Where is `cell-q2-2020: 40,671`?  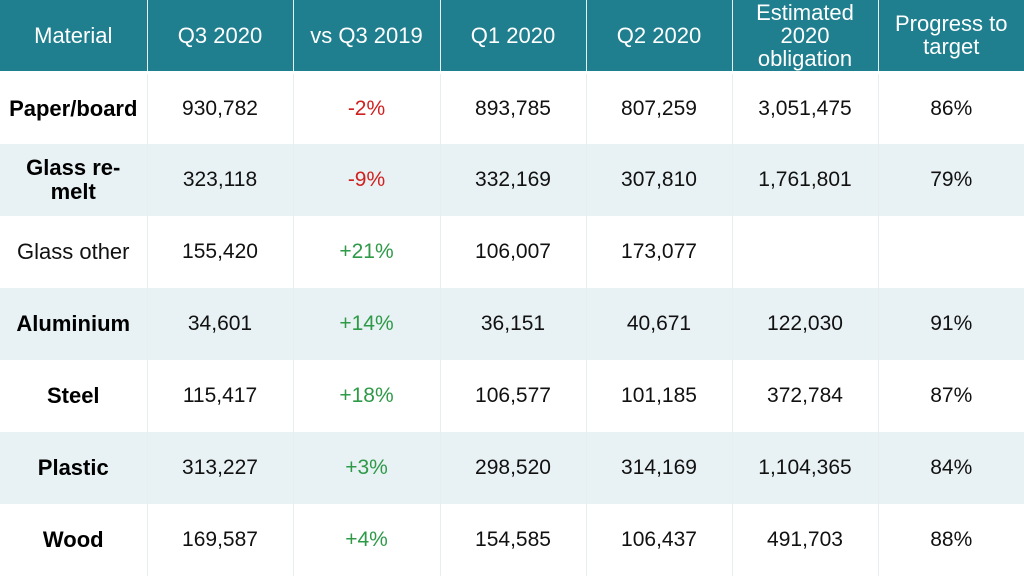 cell-q2-2020: 40,671 is located at coordinates (659, 324).